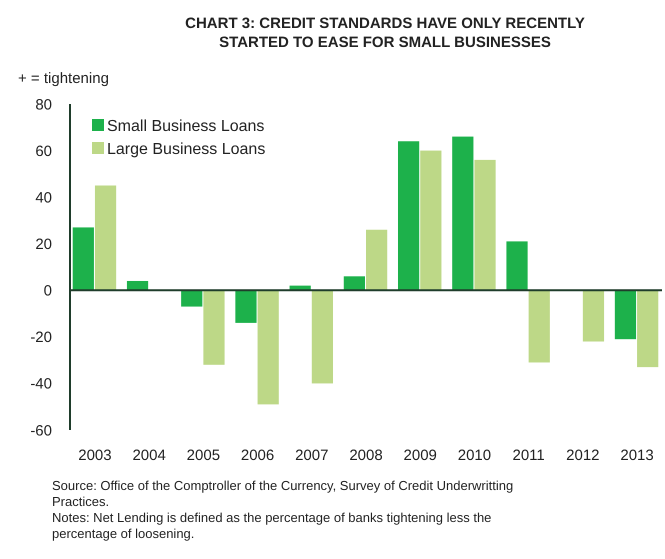  What do you see at coordinates (528, 455) in the screenshot?
I see `x-tick-label: 2011` at bounding box center [528, 455].